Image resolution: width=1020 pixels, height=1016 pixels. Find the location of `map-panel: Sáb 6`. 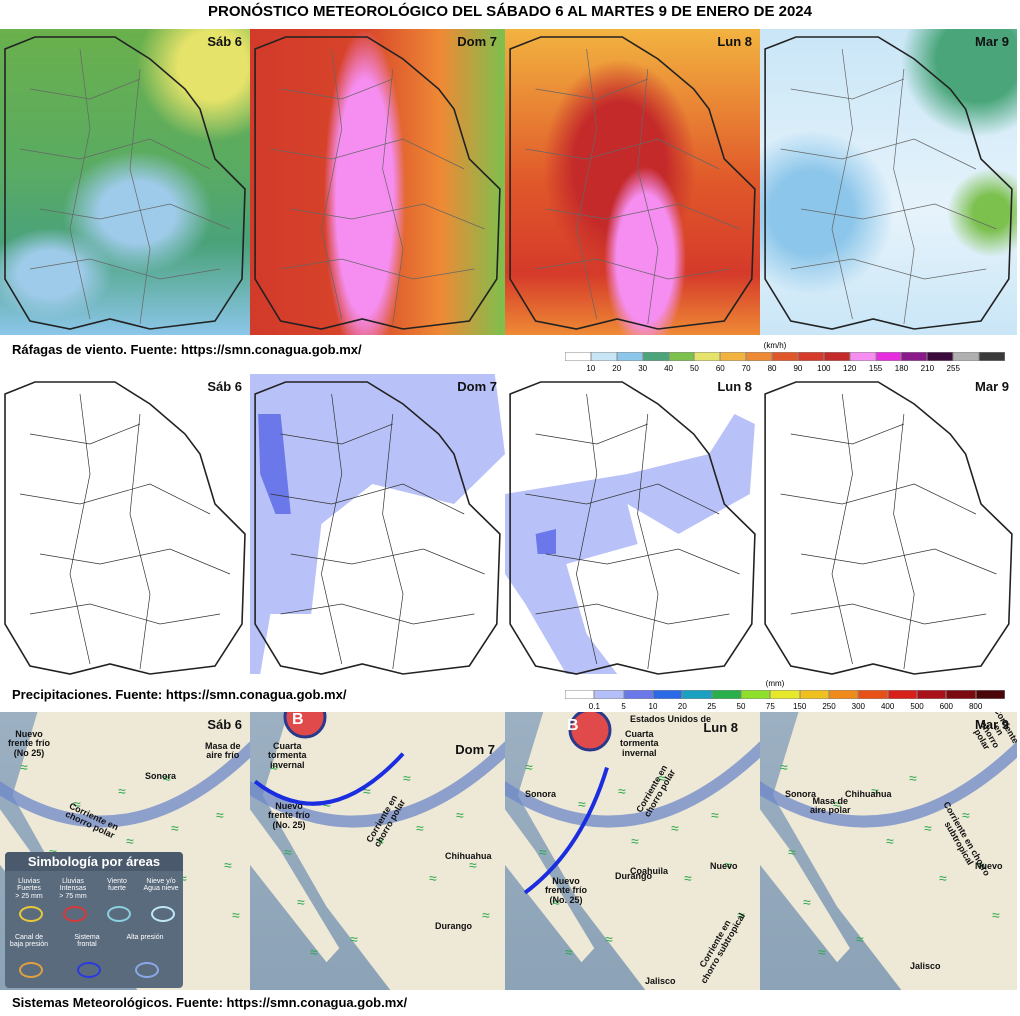

map-panel: Sáb 6 is located at coordinates (125, 182).